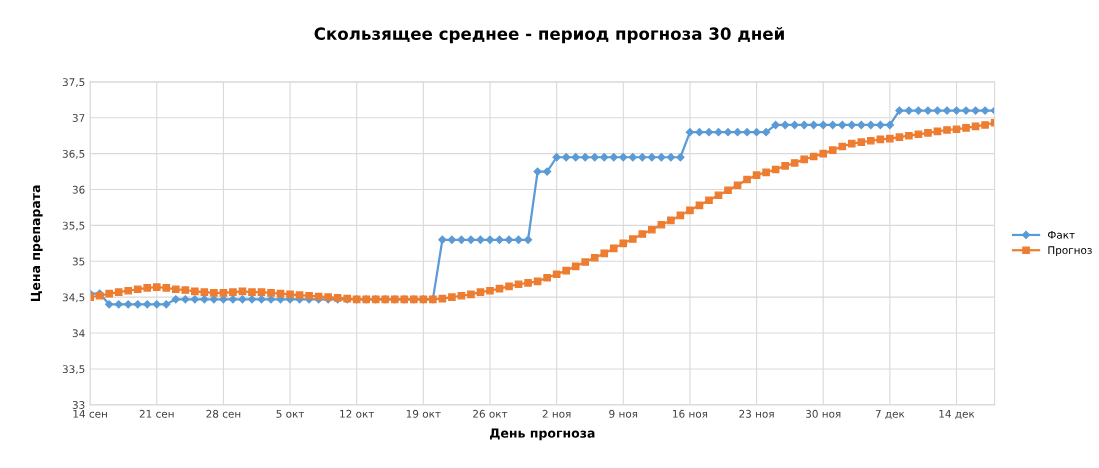 The height and width of the screenshot is (468, 1099). I want to click on x-tick-label: 2 ноя, so click(556, 413).